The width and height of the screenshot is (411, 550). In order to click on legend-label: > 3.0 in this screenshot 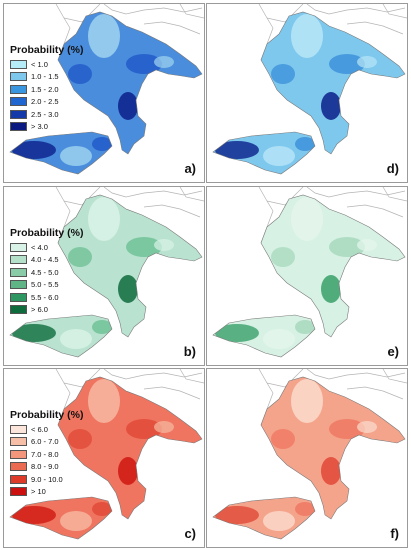, I will do `click(39, 126)`.